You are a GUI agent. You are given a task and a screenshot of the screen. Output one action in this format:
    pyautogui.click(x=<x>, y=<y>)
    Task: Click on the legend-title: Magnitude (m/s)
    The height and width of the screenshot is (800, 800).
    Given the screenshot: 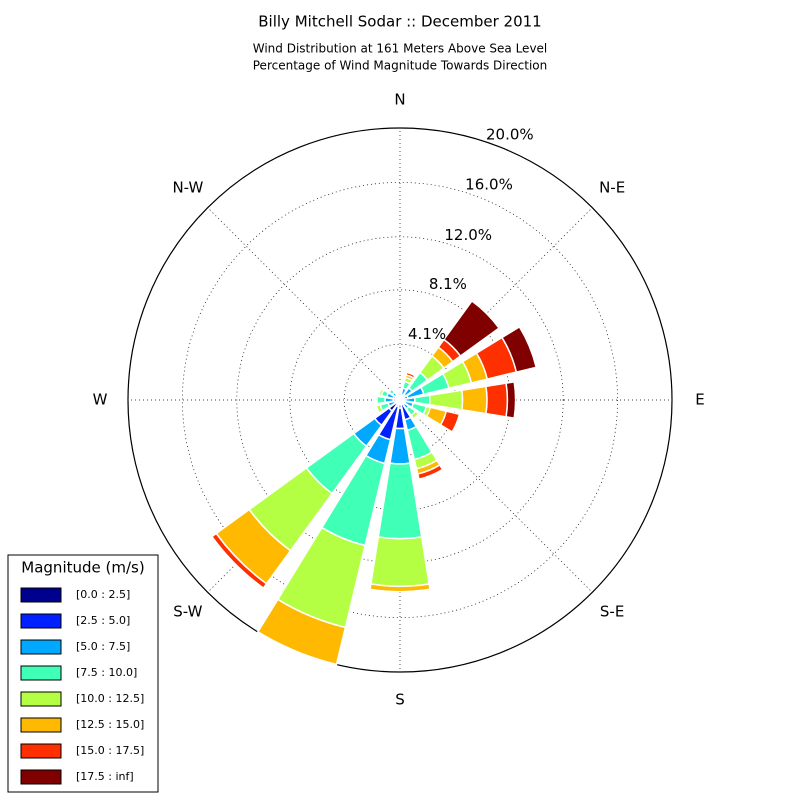 What is the action you would take?
    pyautogui.click(x=82, y=568)
    